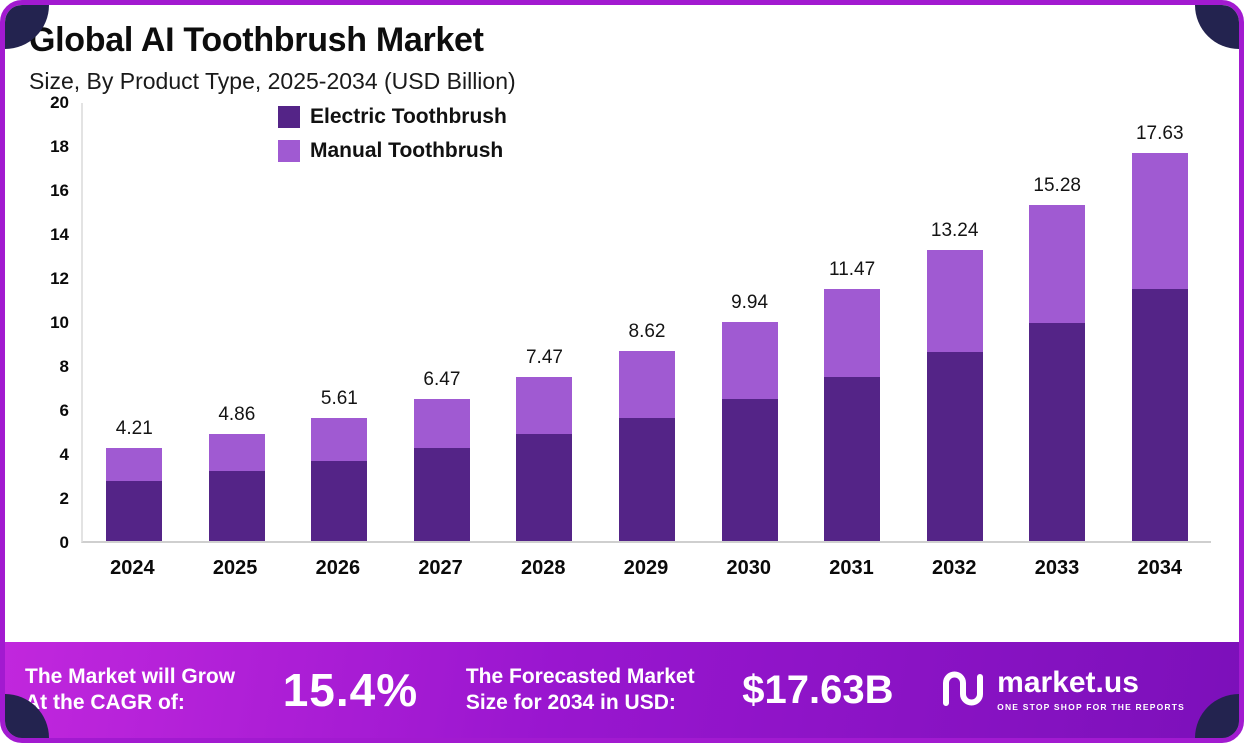  I want to click on legend-item: Electric Toothbrush, so click(392, 117).